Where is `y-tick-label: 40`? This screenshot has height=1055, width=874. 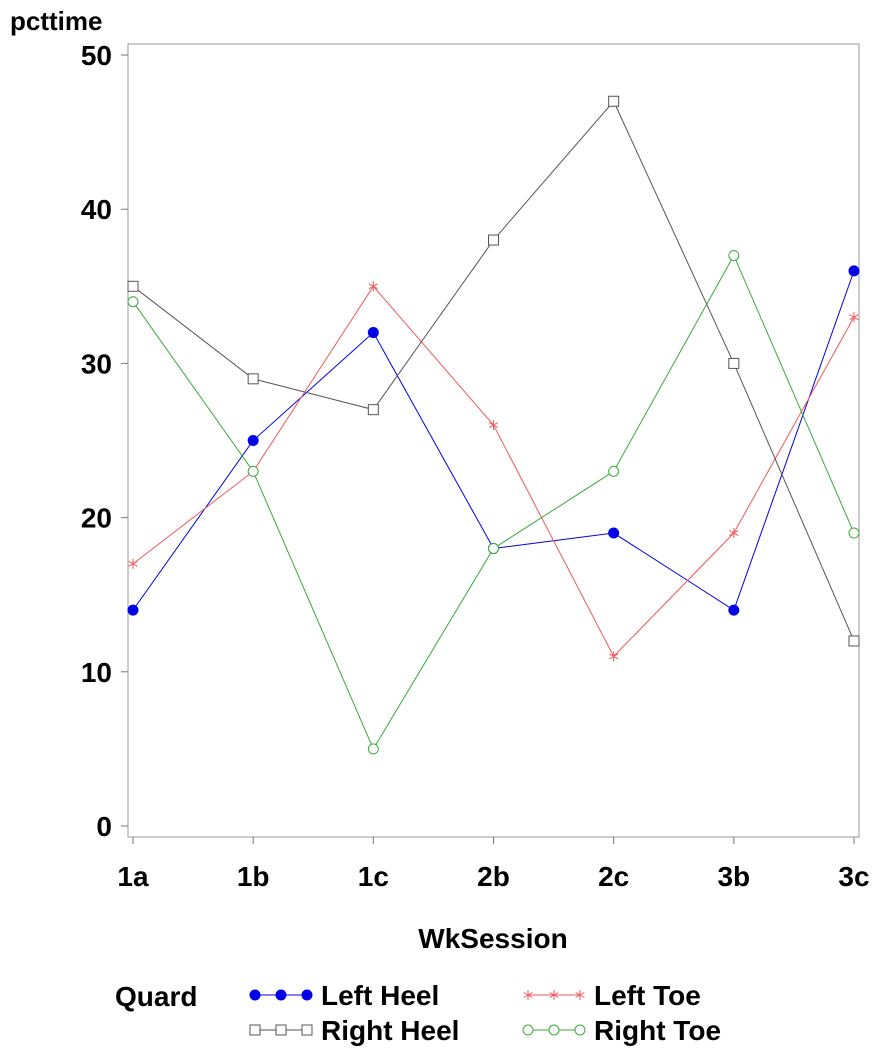 y-tick-label: 40 is located at coordinates (96, 209).